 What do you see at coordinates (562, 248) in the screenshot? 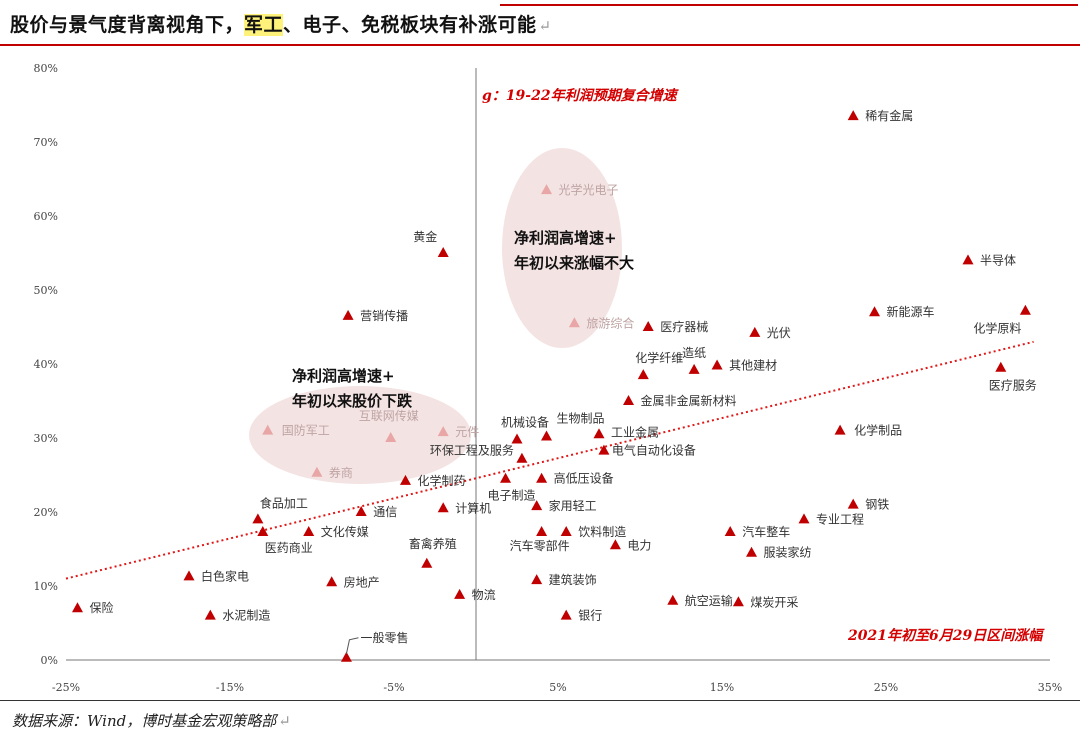
I see `highlight-ellipse-electronics` at bounding box center [562, 248].